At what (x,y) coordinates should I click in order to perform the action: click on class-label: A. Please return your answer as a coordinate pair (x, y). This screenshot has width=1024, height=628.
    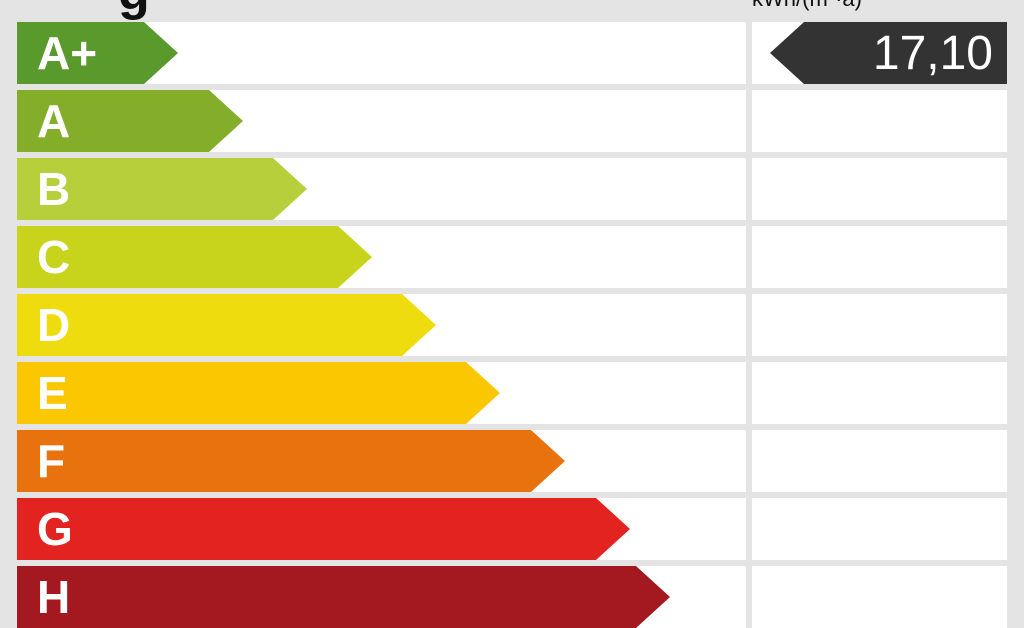
    Looking at the image, I should click on (54, 121).